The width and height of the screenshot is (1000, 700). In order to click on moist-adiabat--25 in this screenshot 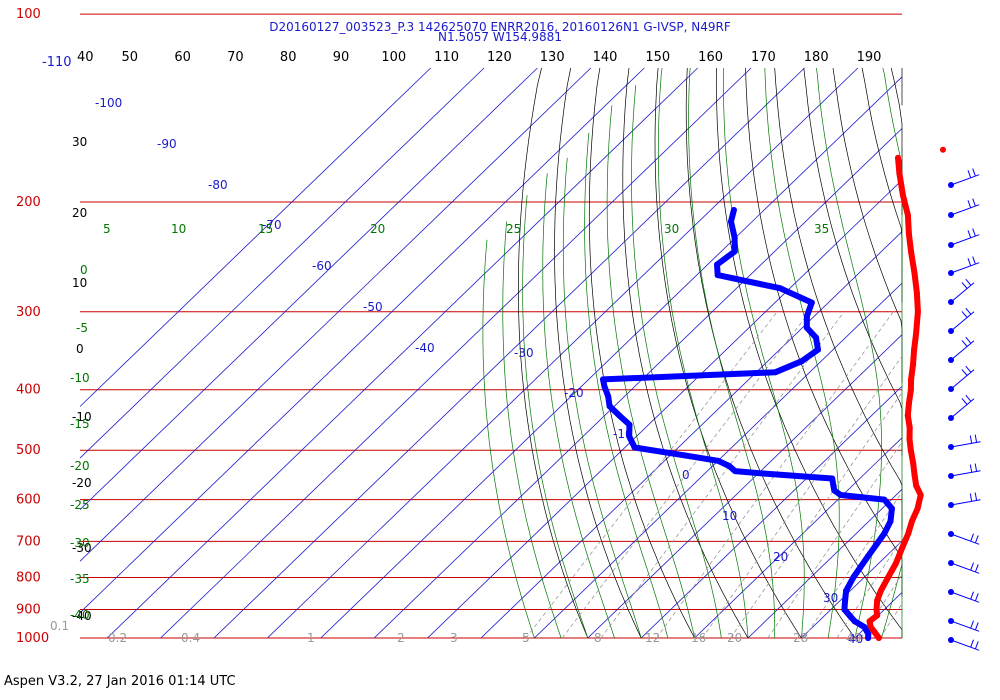, I will do `click(578, 406)`.